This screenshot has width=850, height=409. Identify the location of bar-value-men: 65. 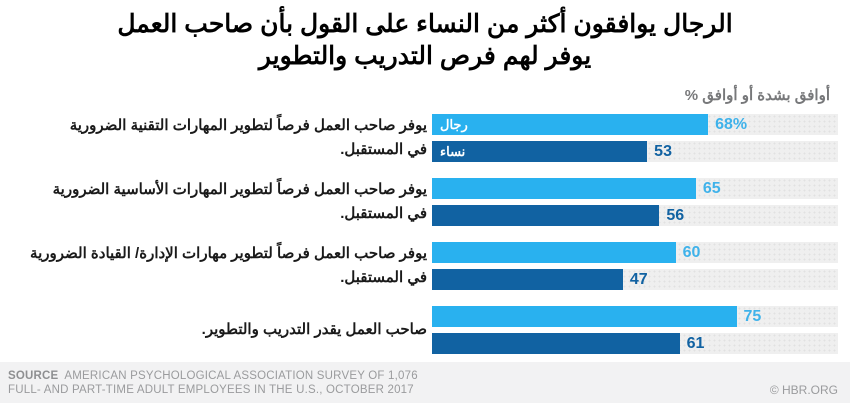
(711, 188).